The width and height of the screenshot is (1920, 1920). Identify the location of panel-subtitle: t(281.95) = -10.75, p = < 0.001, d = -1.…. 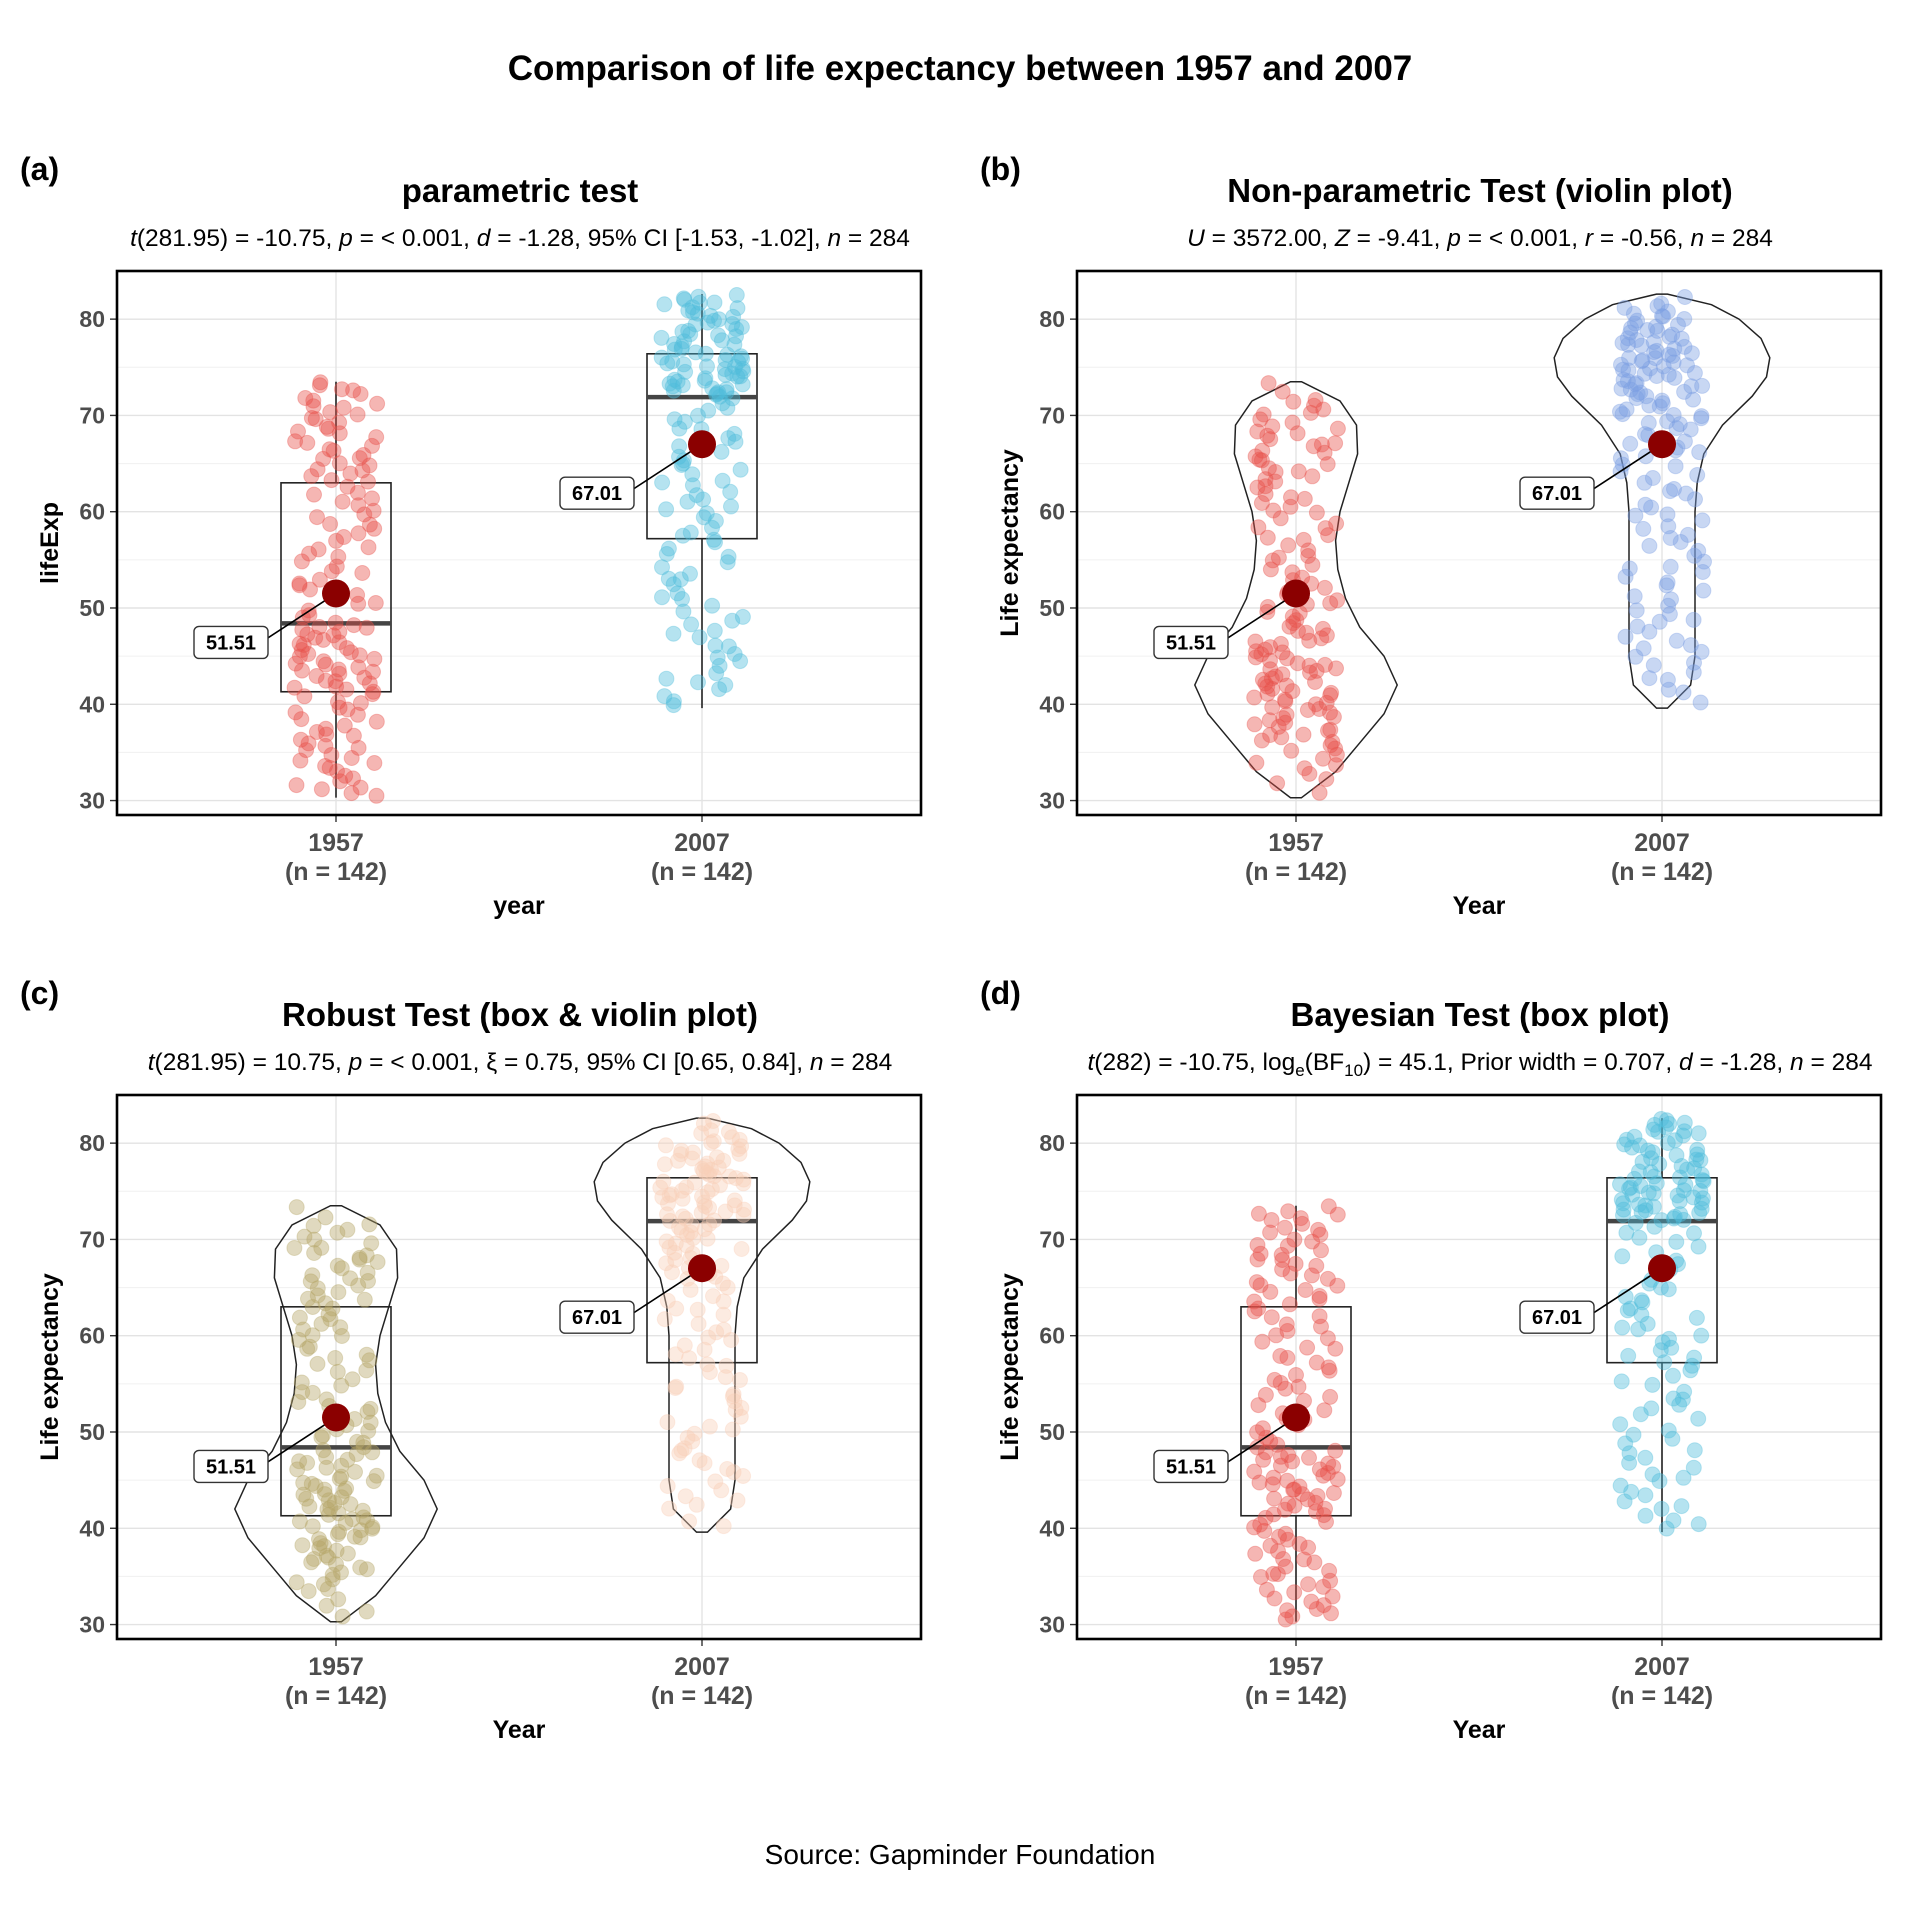
(520, 238).